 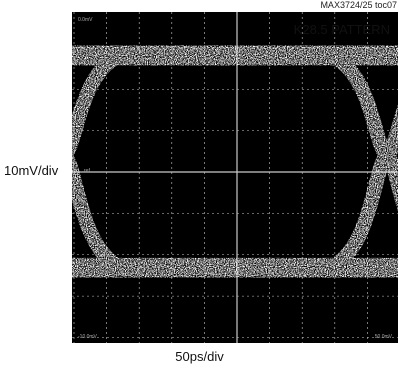 What do you see at coordinates (109, 216) in the screenshot?
I see `trace-falling-edge-left` at bounding box center [109, 216].